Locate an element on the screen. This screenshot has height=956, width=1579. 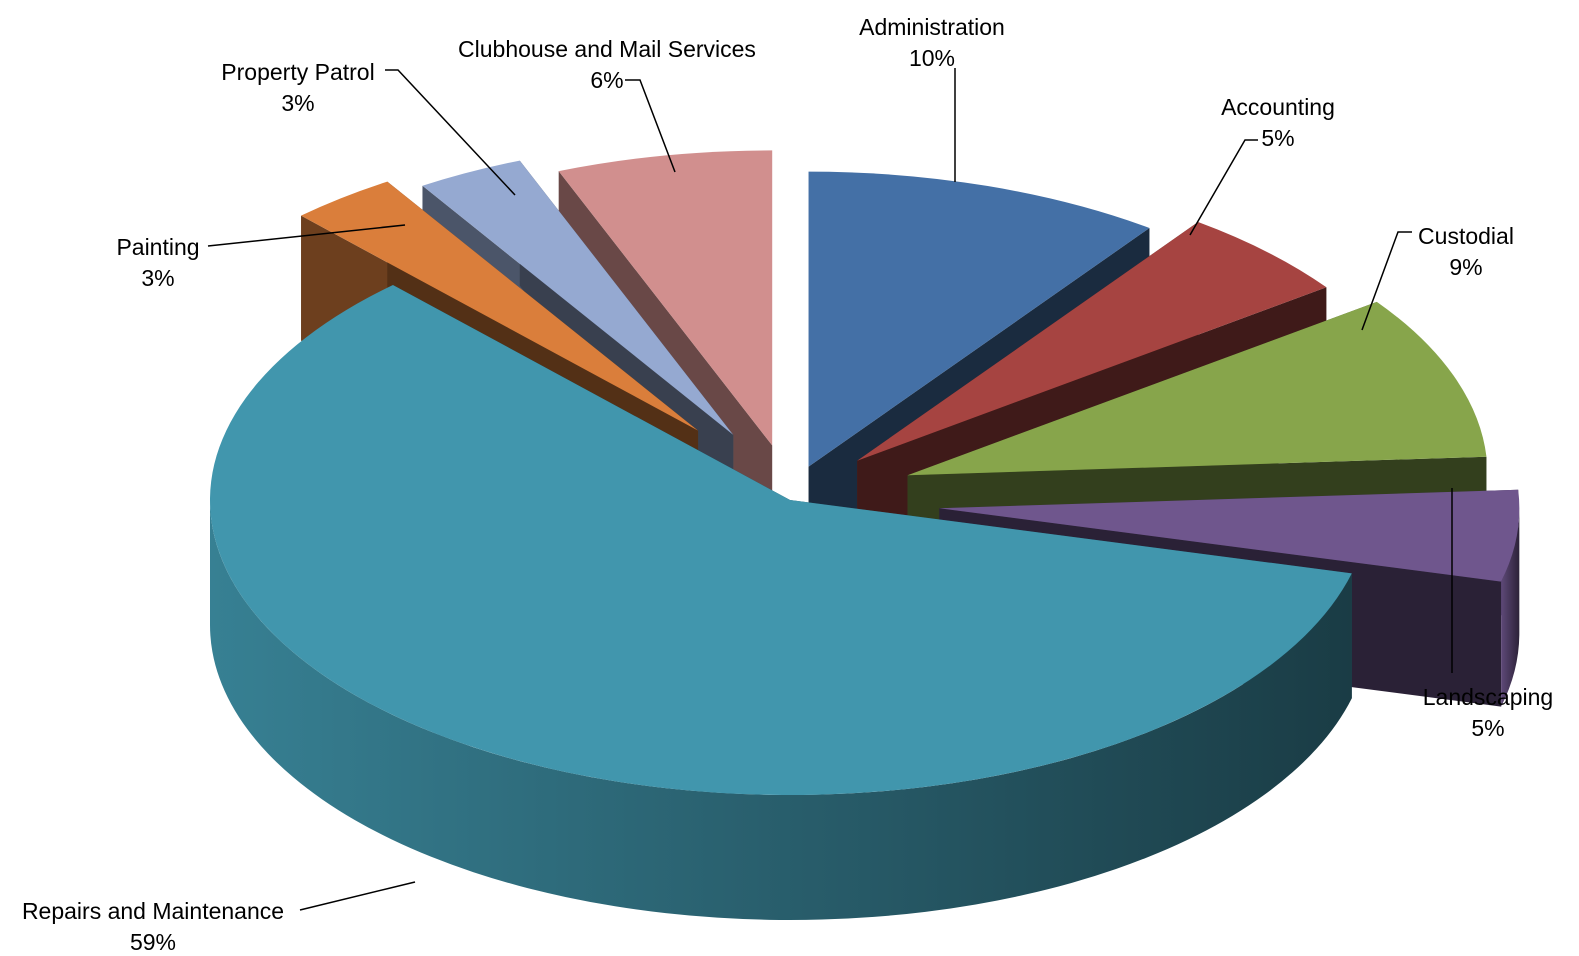
slice-label-property-patrol: Property Patrol is located at coordinates (297, 72).